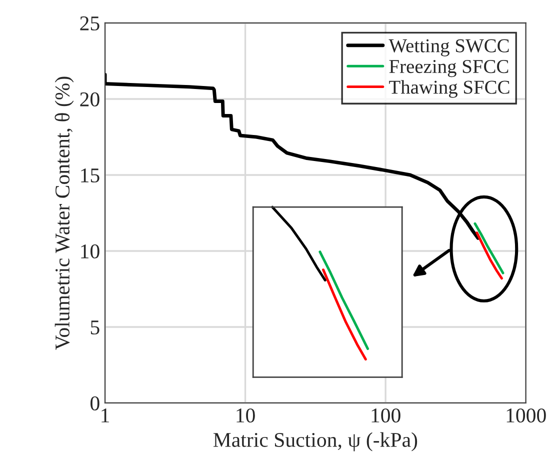  Describe the element at coordinates (95, 327) in the screenshot. I see `y-tick-label: 5` at that location.